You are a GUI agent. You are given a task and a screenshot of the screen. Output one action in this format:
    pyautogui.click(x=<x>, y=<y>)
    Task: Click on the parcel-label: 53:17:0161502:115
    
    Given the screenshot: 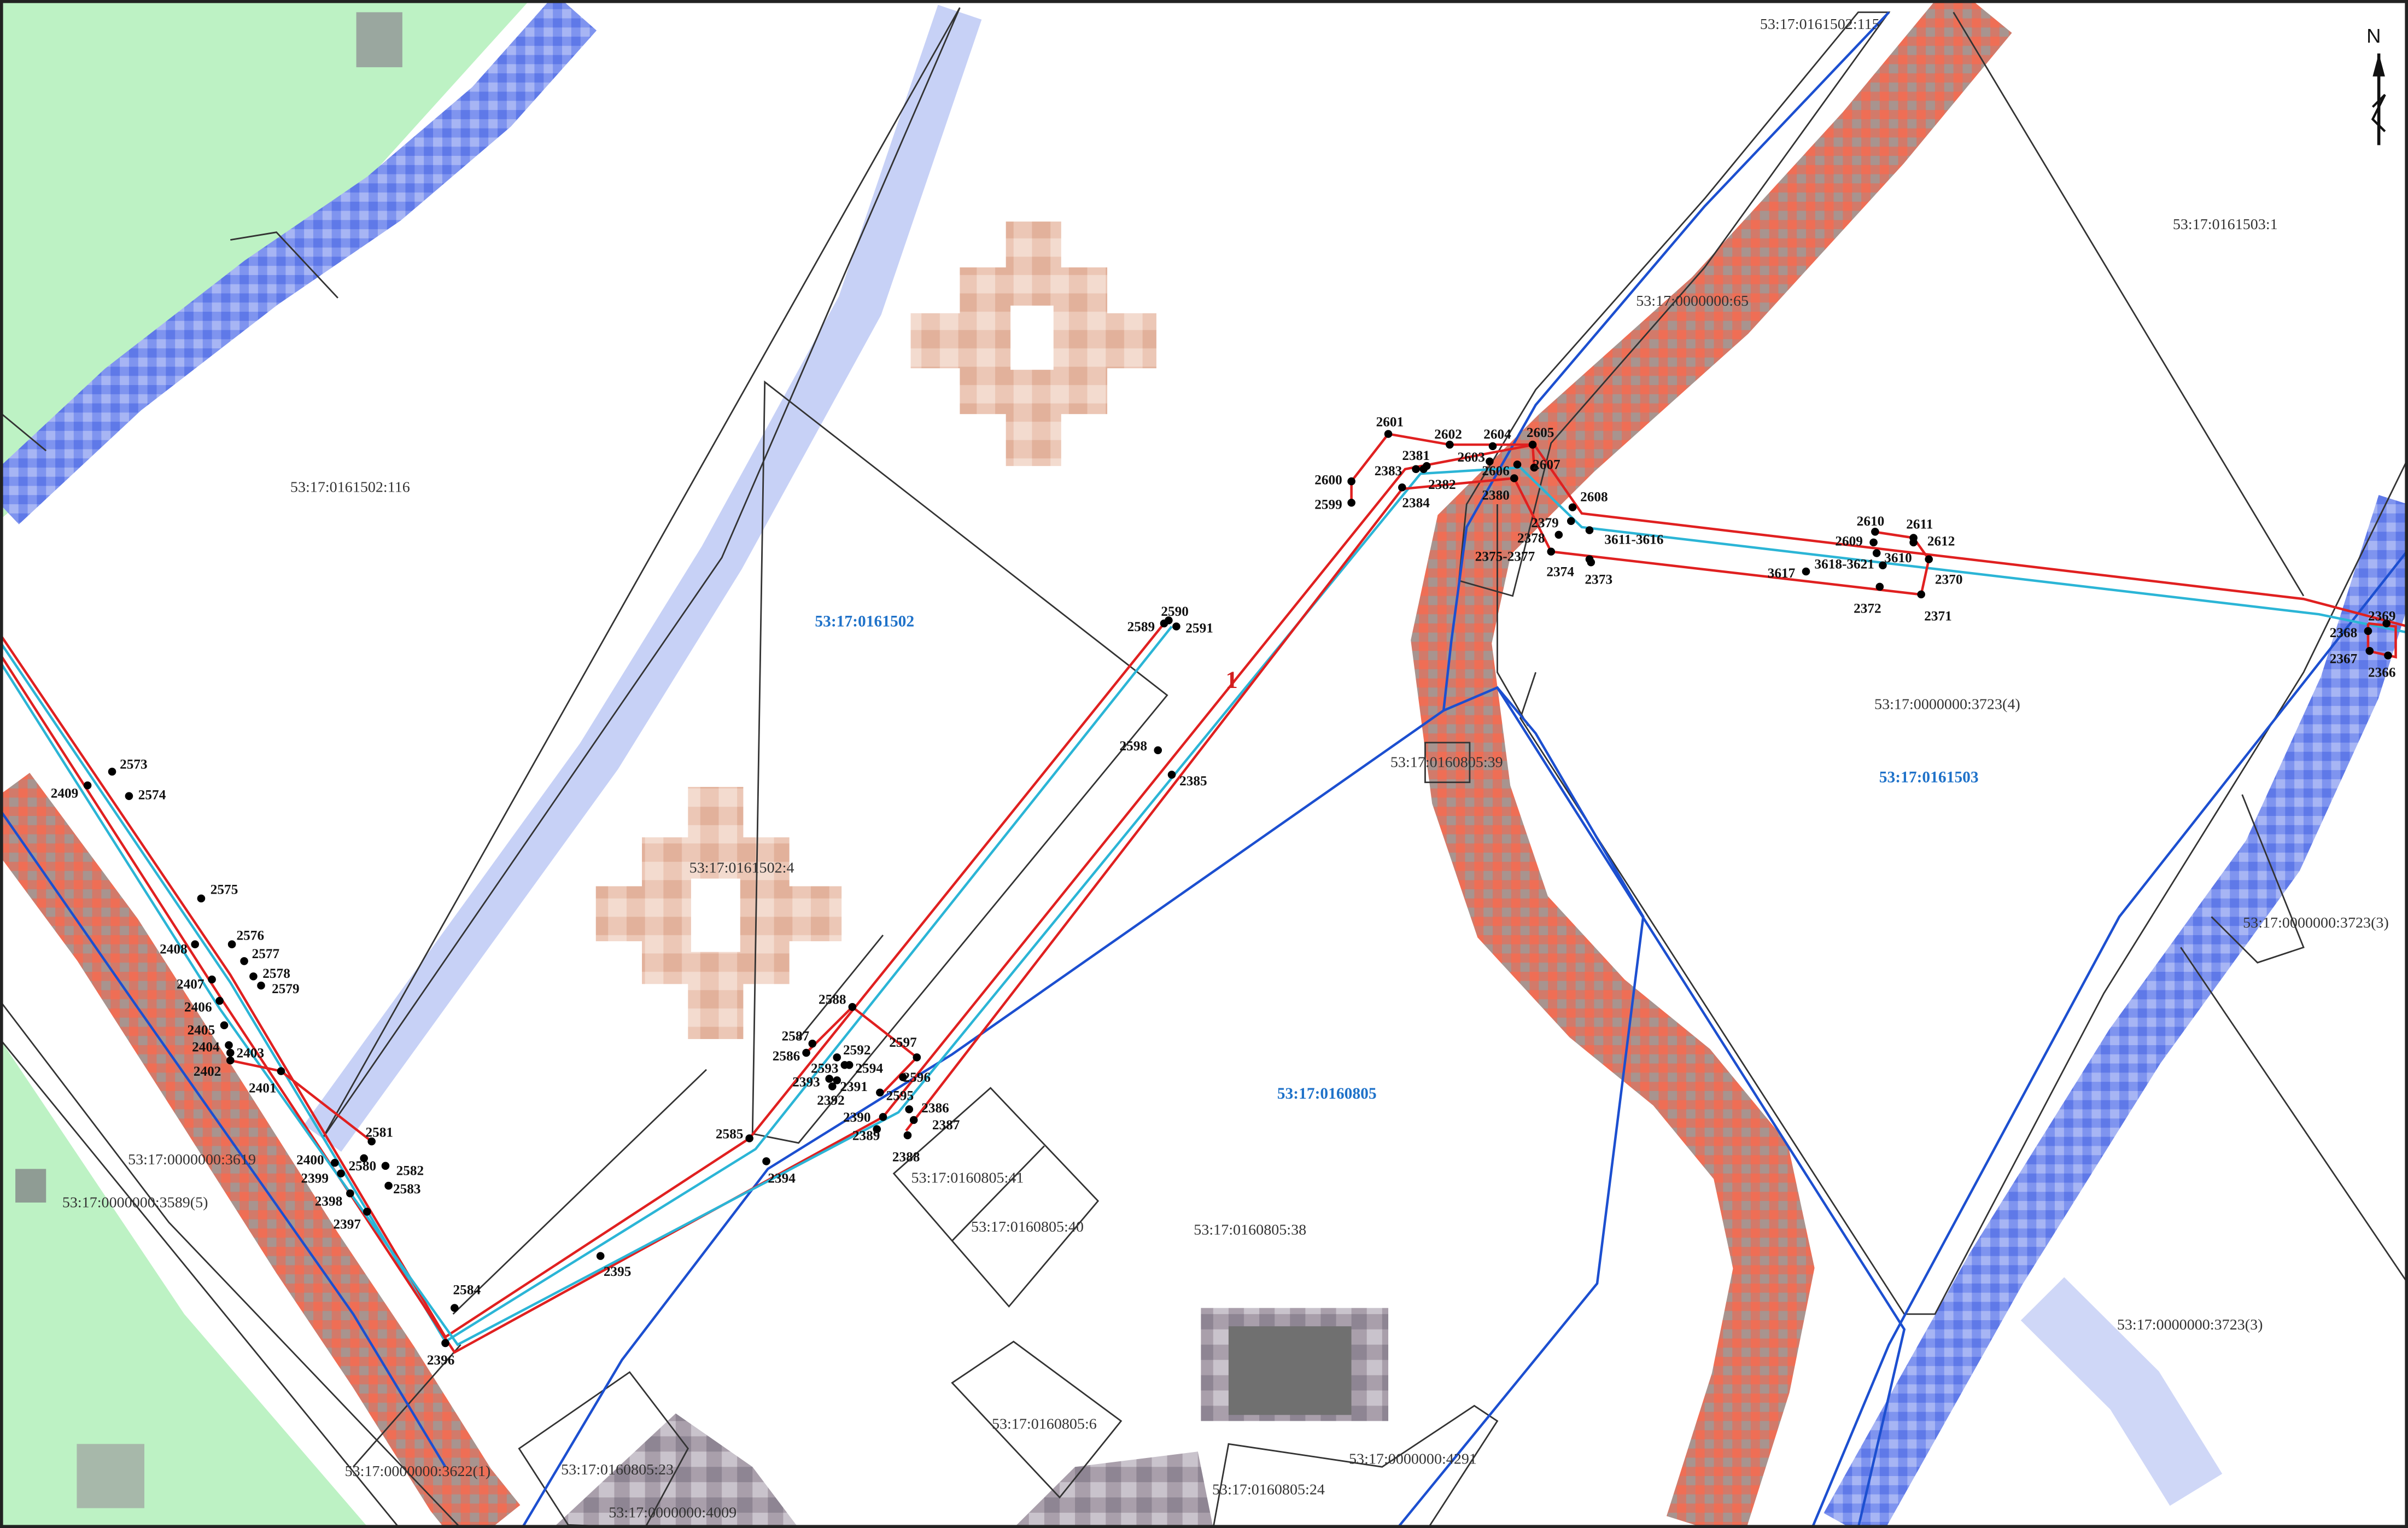 What is the action you would take?
    pyautogui.click(x=1820, y=24)
    